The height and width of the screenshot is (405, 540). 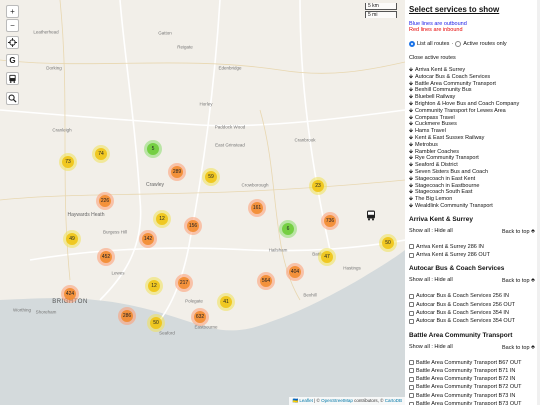 What do you see at coordinates (148, 239) in the screenshot?
I see `cluster-marker: 142` at bounding box center [148, 239].